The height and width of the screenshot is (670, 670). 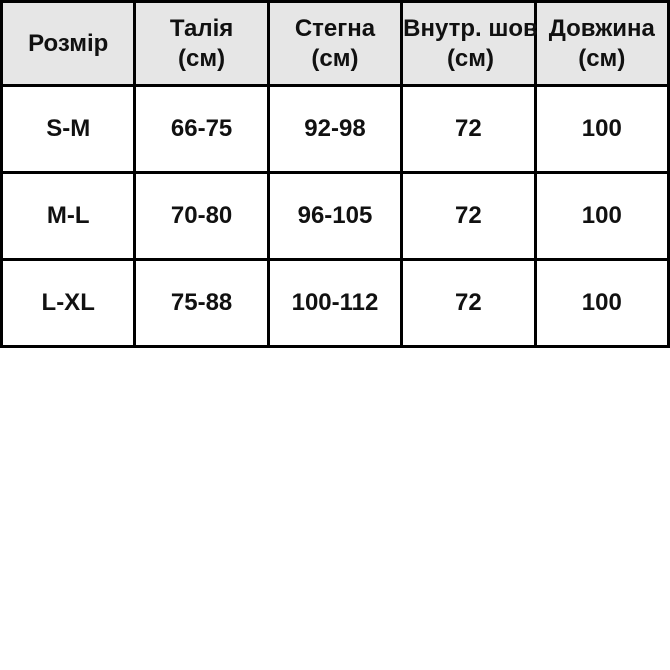 I want to click on waist-cell: 70-80, so click(x=201, y=216).